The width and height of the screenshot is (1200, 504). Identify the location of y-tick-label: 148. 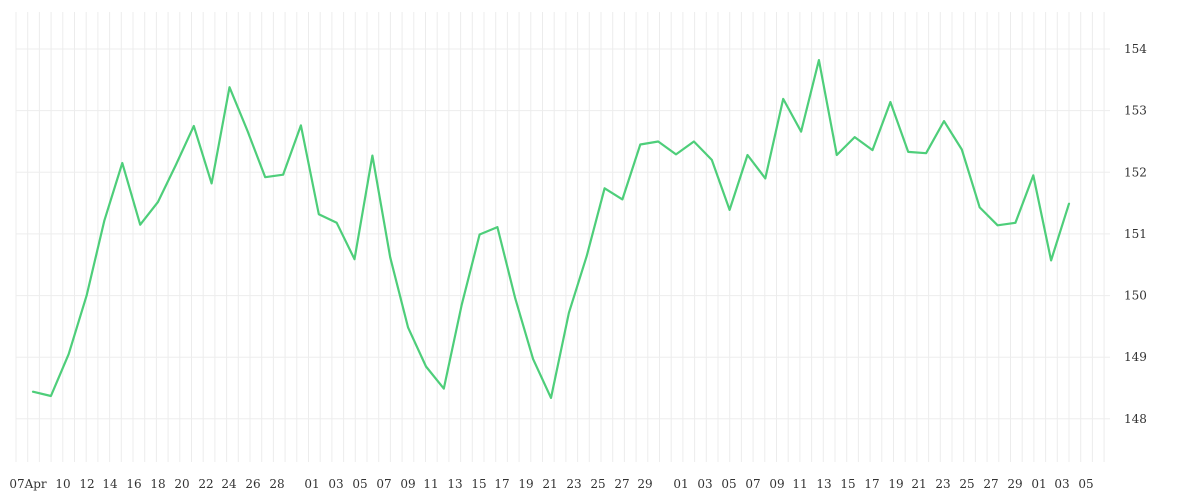
(1135, 419).